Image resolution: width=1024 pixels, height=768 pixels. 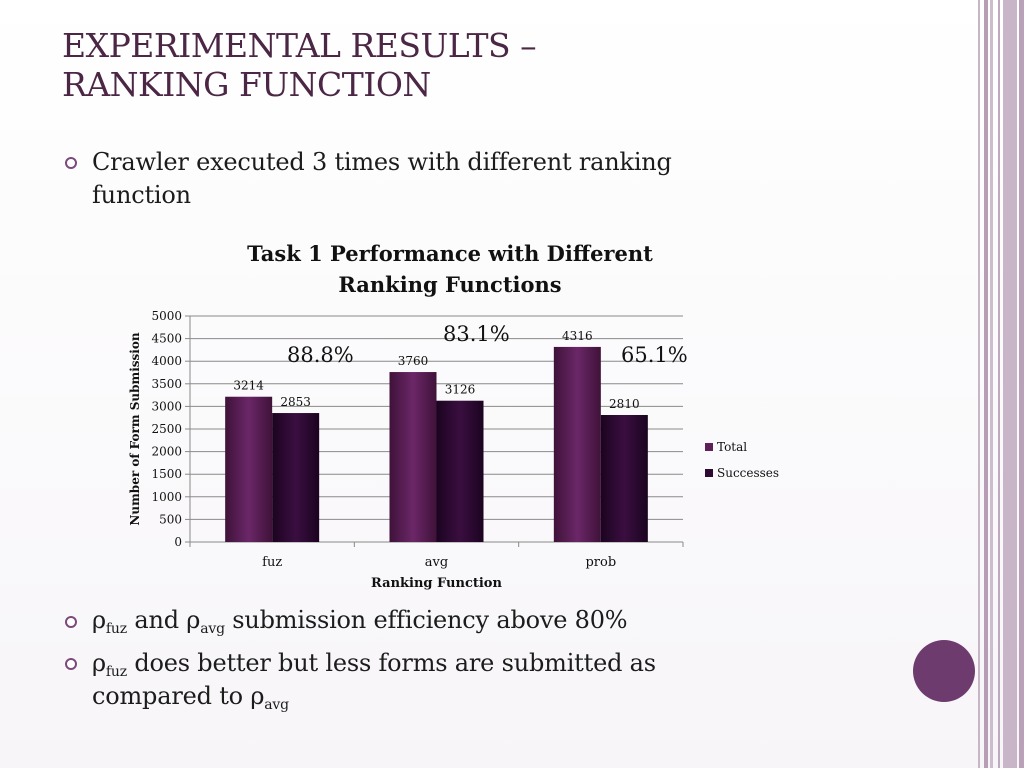 I want to click on y-tick-label-0: 0, so click(x=178, y=542).